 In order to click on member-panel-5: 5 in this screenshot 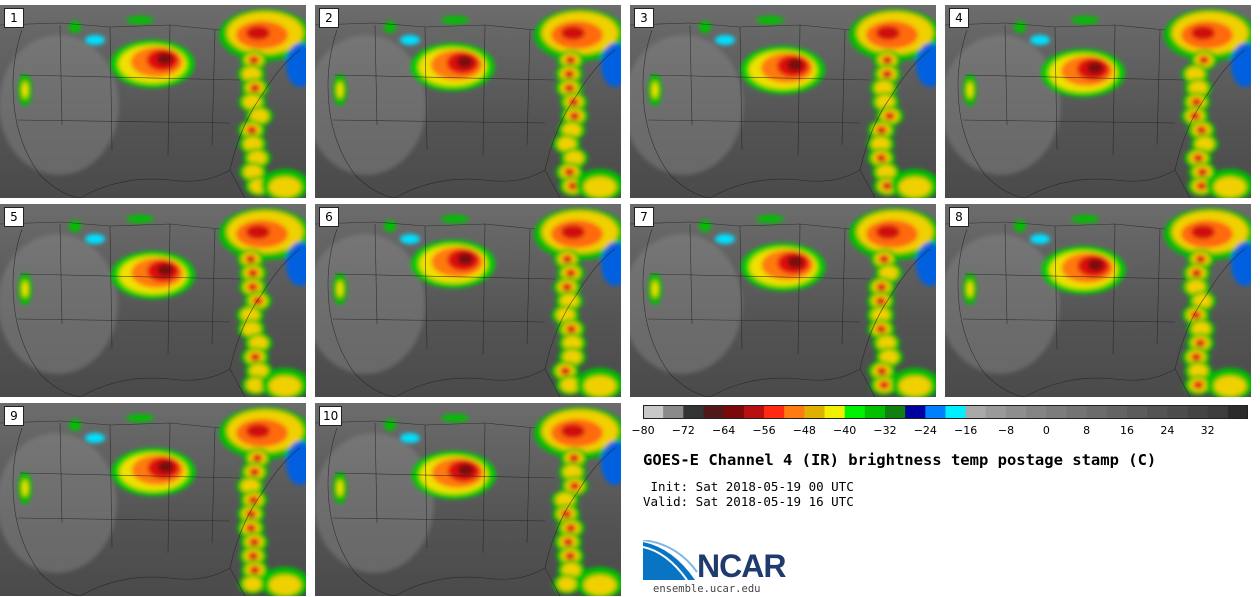, I will do `click(153, 300)`.